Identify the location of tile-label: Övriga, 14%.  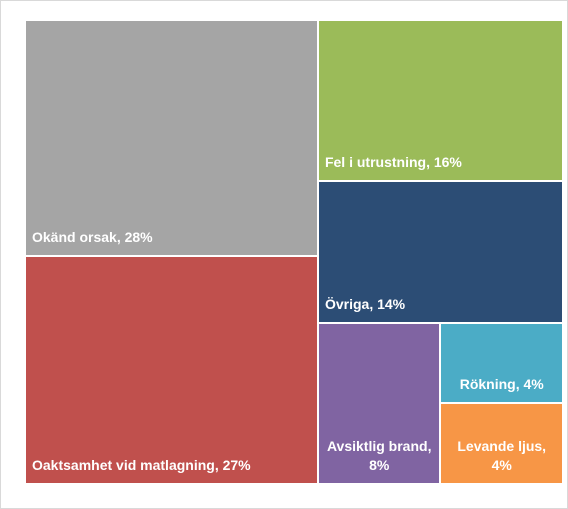
(365, 303).